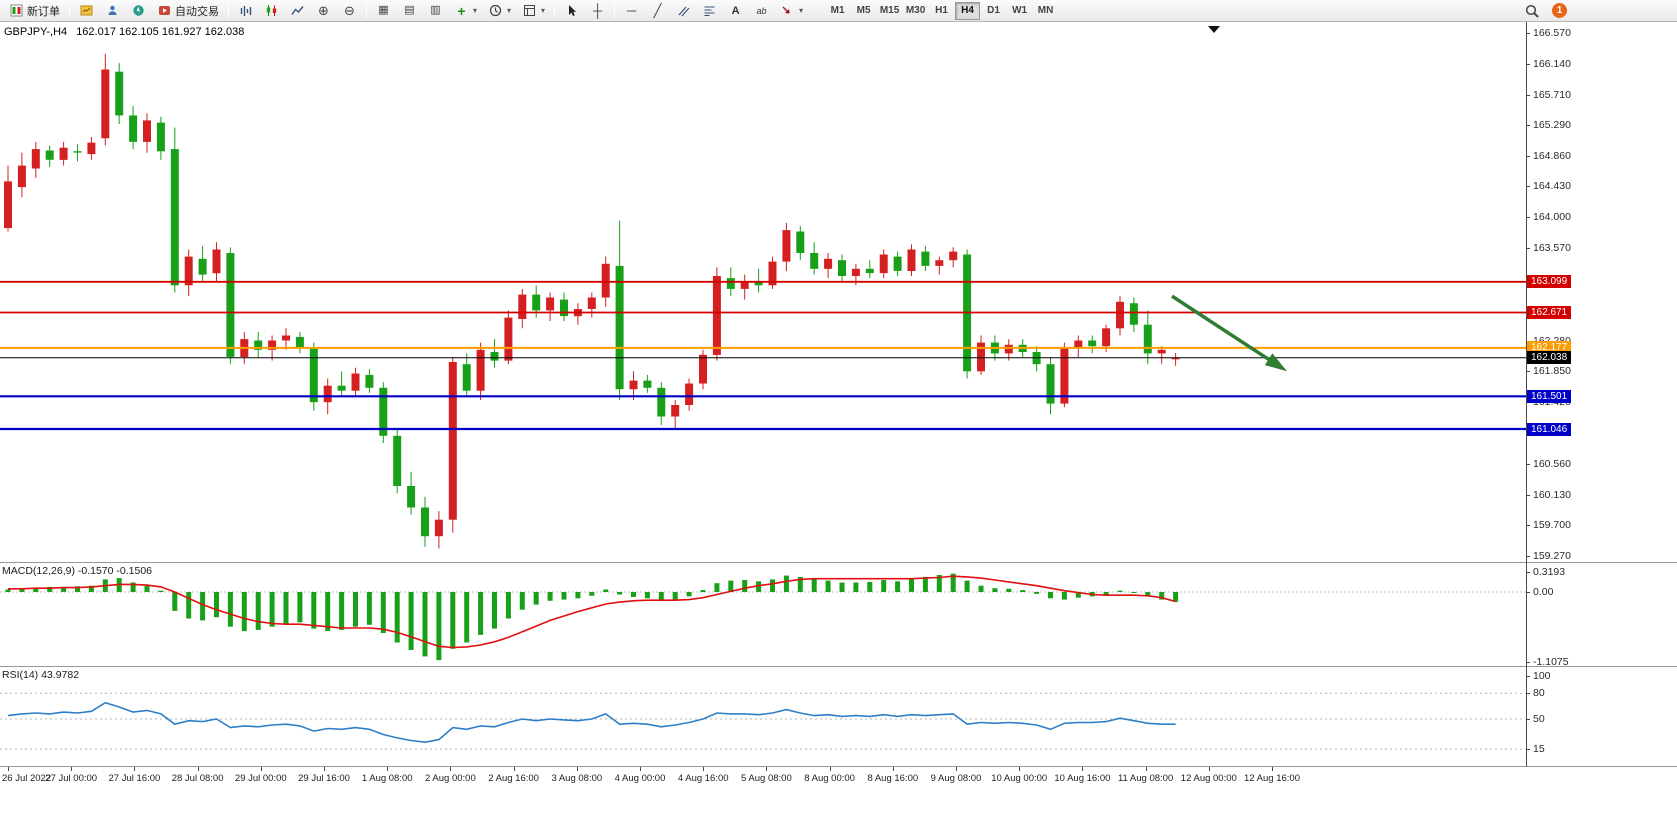  What do you see at coordinates (657, 11) in the screenshot?
I see `trendline-button: ╱` at bounding box center [657, 11].